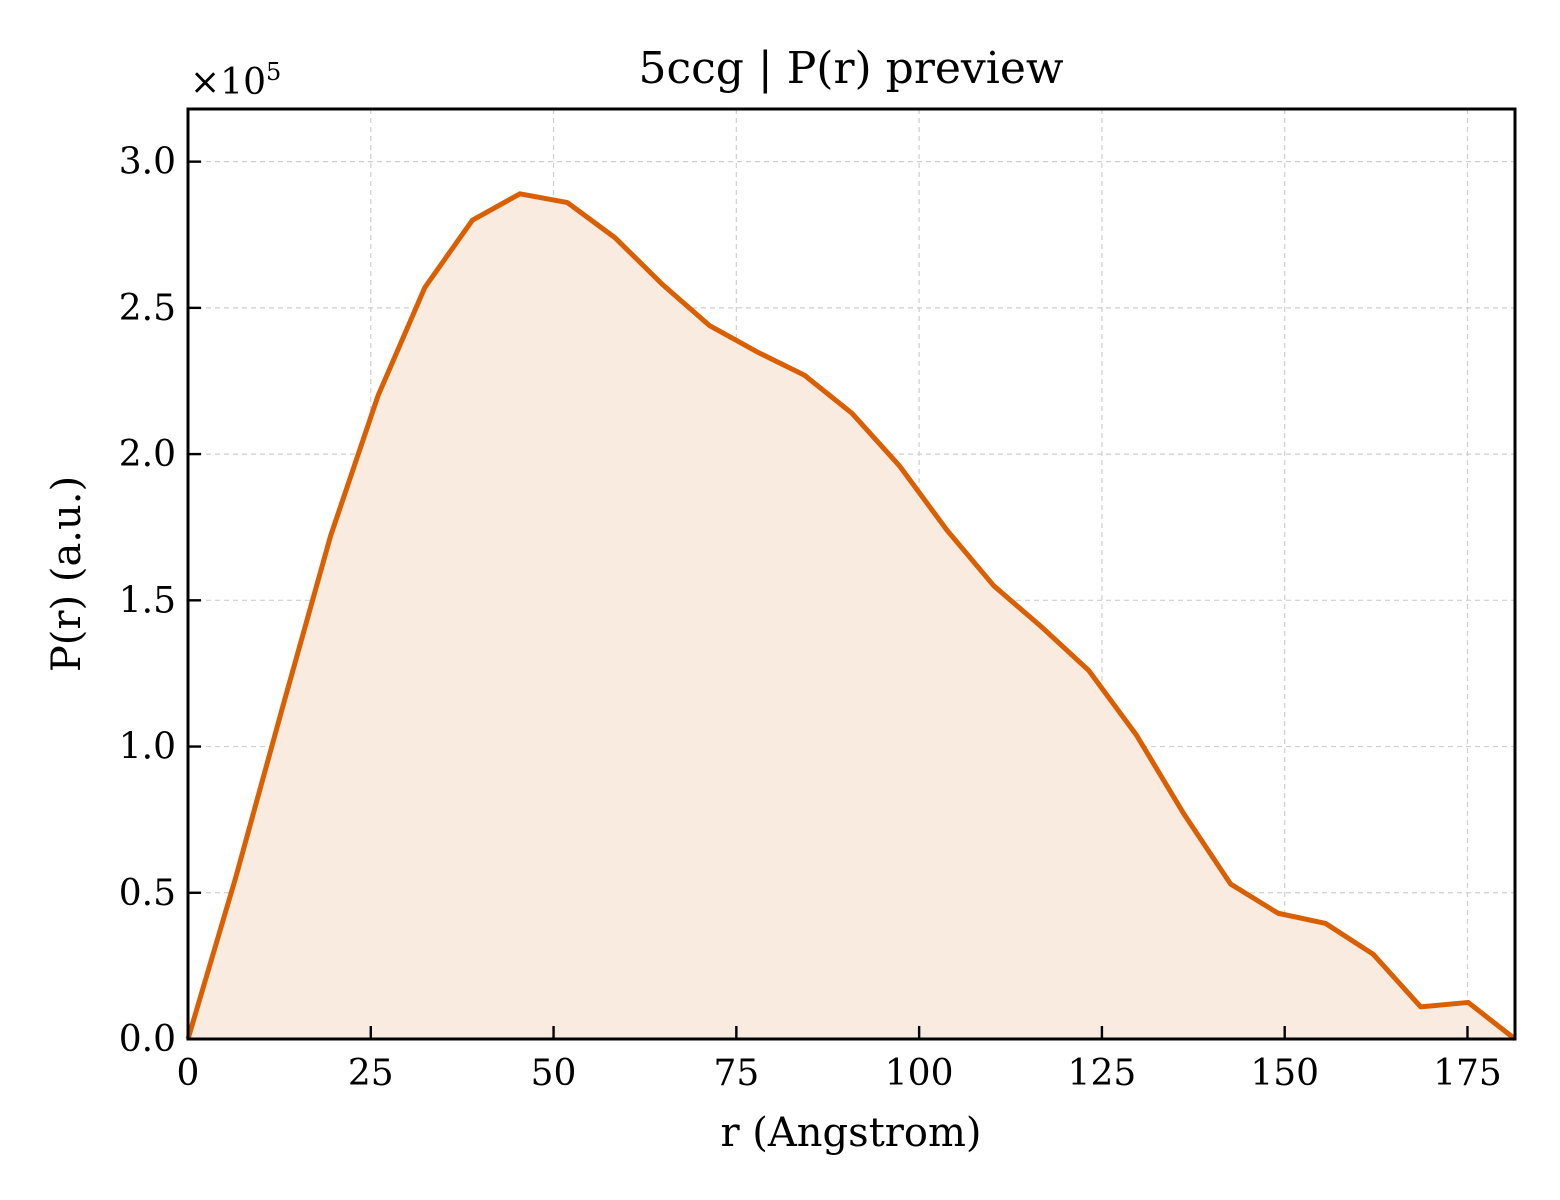 This screenshot has height=1200, width=1560. Describe the element at coordinates (188, 1073) in the screenshot. I see `x-tick-label: 0` at that location.